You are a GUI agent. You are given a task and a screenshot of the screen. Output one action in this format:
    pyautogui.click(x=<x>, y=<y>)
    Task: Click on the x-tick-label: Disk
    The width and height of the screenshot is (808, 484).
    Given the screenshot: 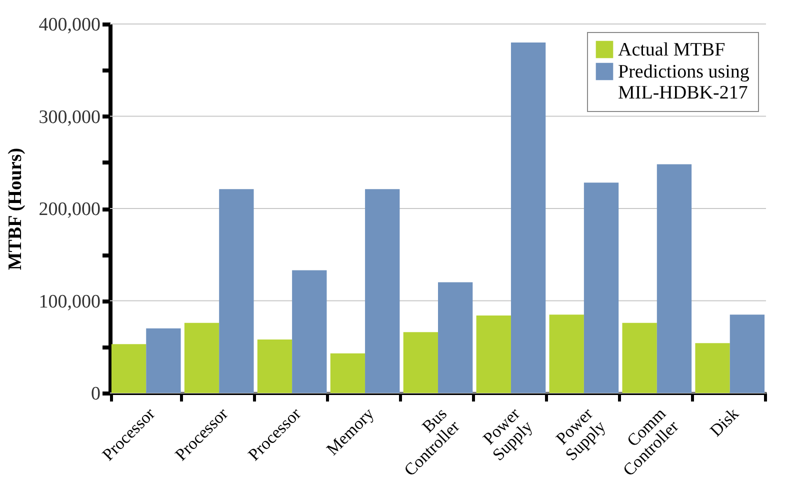 What is the action you would take?
    pyautogui.click(x=724, y=422)
    